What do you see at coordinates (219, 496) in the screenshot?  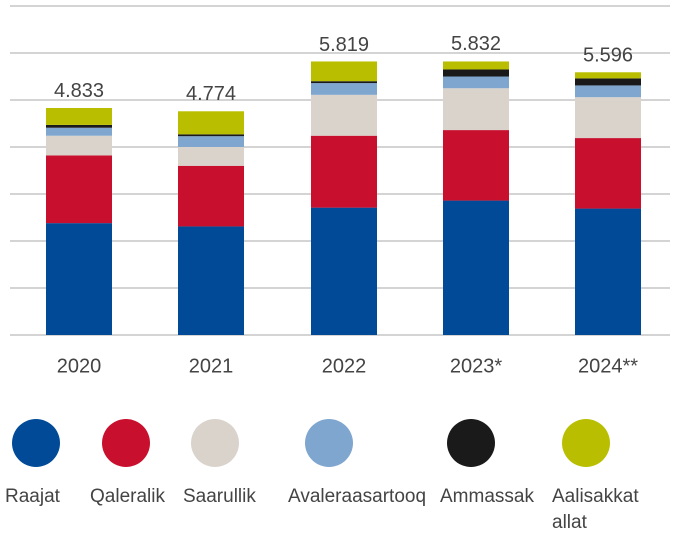 I see `legend-label: Saarullik` at bounding box center [219, 496].